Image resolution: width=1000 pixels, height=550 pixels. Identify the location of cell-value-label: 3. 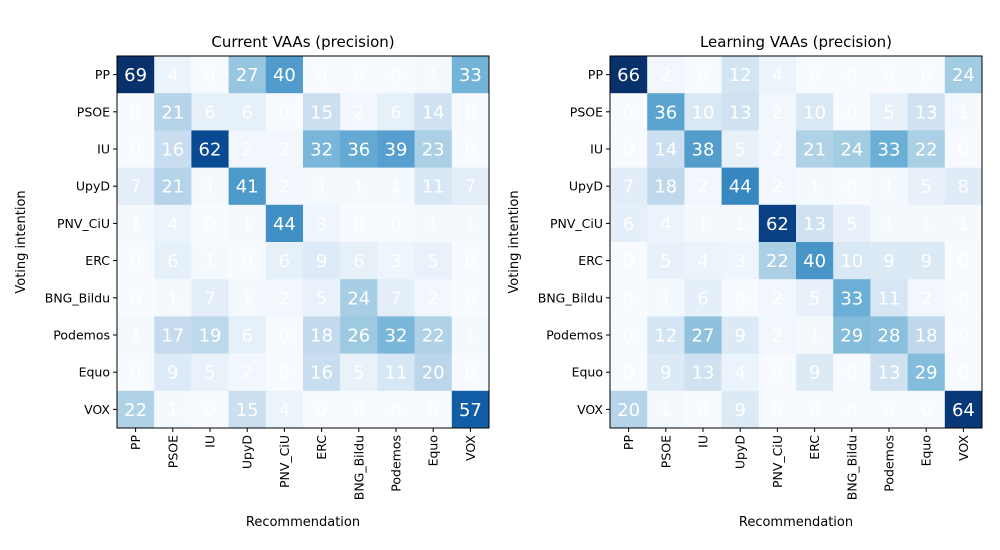
(739, 261).